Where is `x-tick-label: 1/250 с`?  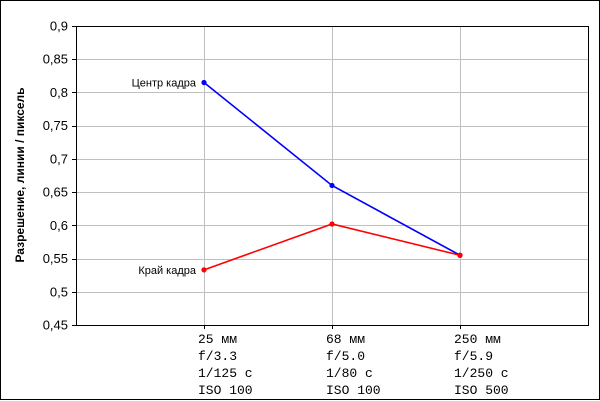
x-tick-label: 1/250 с is located at coordinates (481, 373).